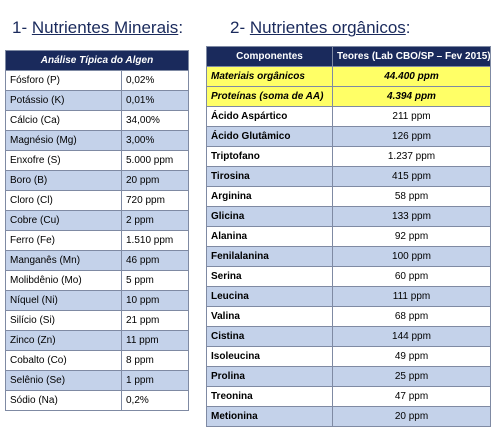 The width and height of the screenshot is (500, 427). Describe the element at coordinates (269, 296) in the screenshot. I see `organic-name-cell: Leucina` at that location.